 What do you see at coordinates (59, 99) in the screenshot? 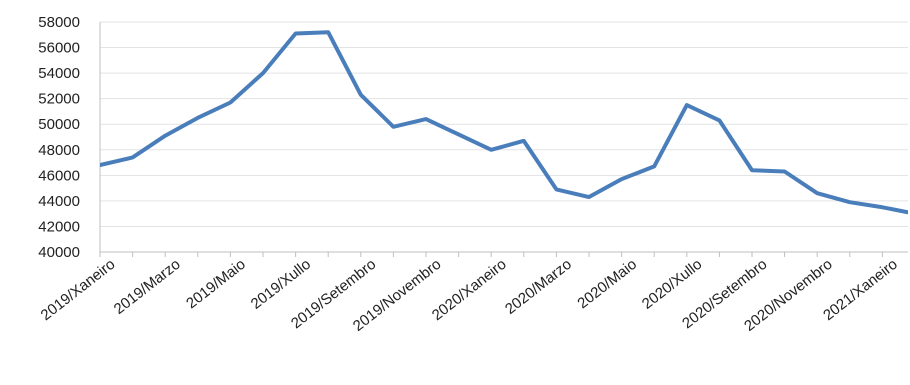
I see `y-tick-label: 52000` at bounding box center [59, 99].